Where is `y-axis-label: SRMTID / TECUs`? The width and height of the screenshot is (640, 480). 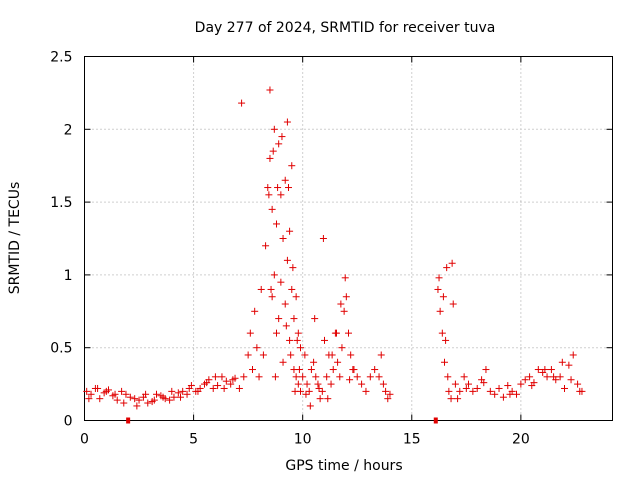
y-axis-label: SRMTID / TECUs is located at coordinates (15, 238).